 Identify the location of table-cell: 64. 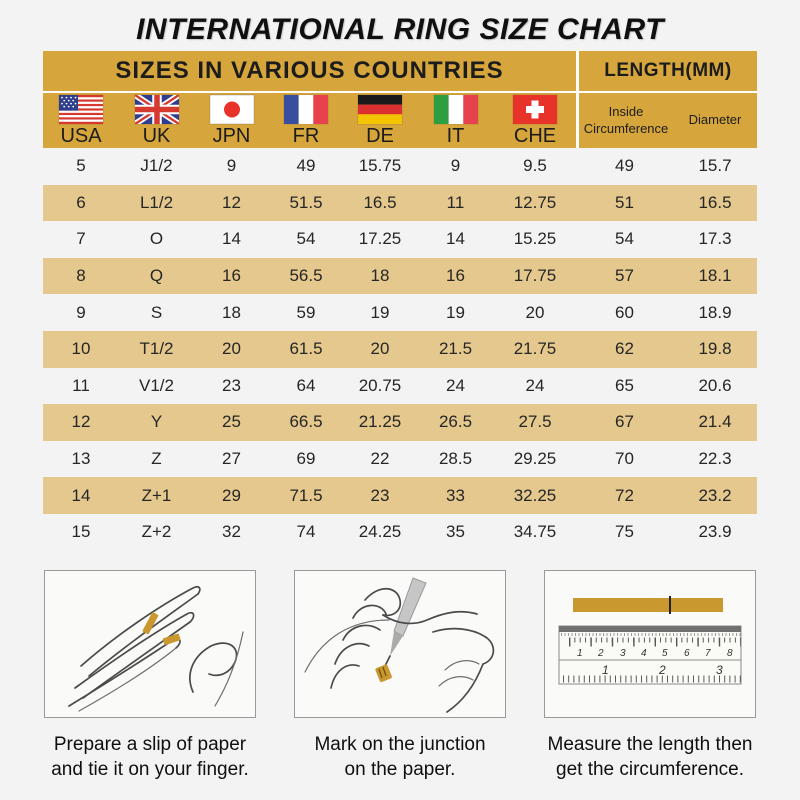
(306, 385).